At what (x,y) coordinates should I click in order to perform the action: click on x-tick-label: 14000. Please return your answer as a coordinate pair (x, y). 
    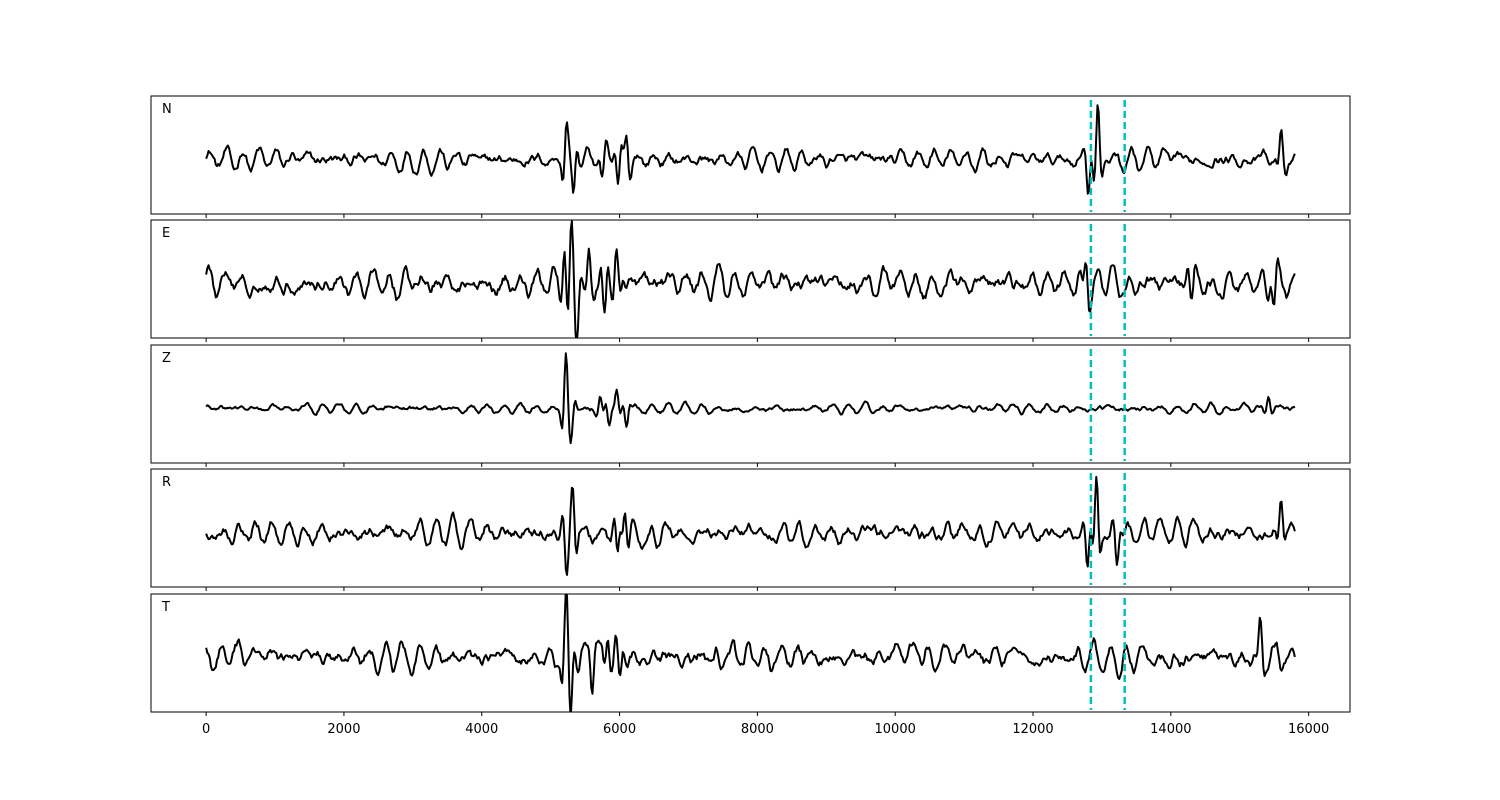
    Looking at the image, I should click on (1170, 729).